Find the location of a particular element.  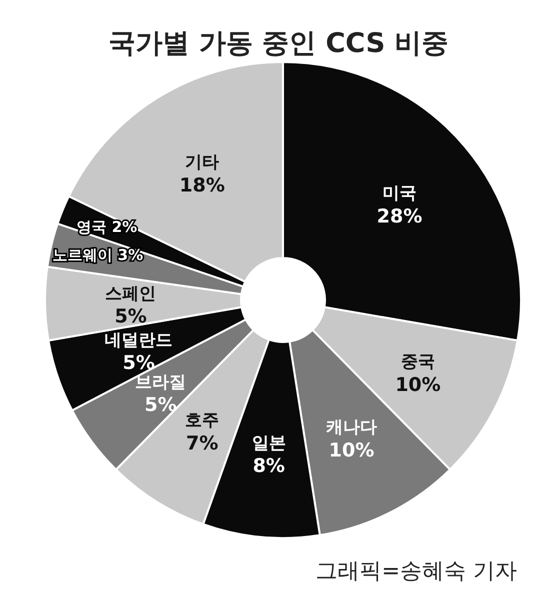

chart-title: 국가별 가동 중인 CCS 비중 is located at coordinates (278, 43).